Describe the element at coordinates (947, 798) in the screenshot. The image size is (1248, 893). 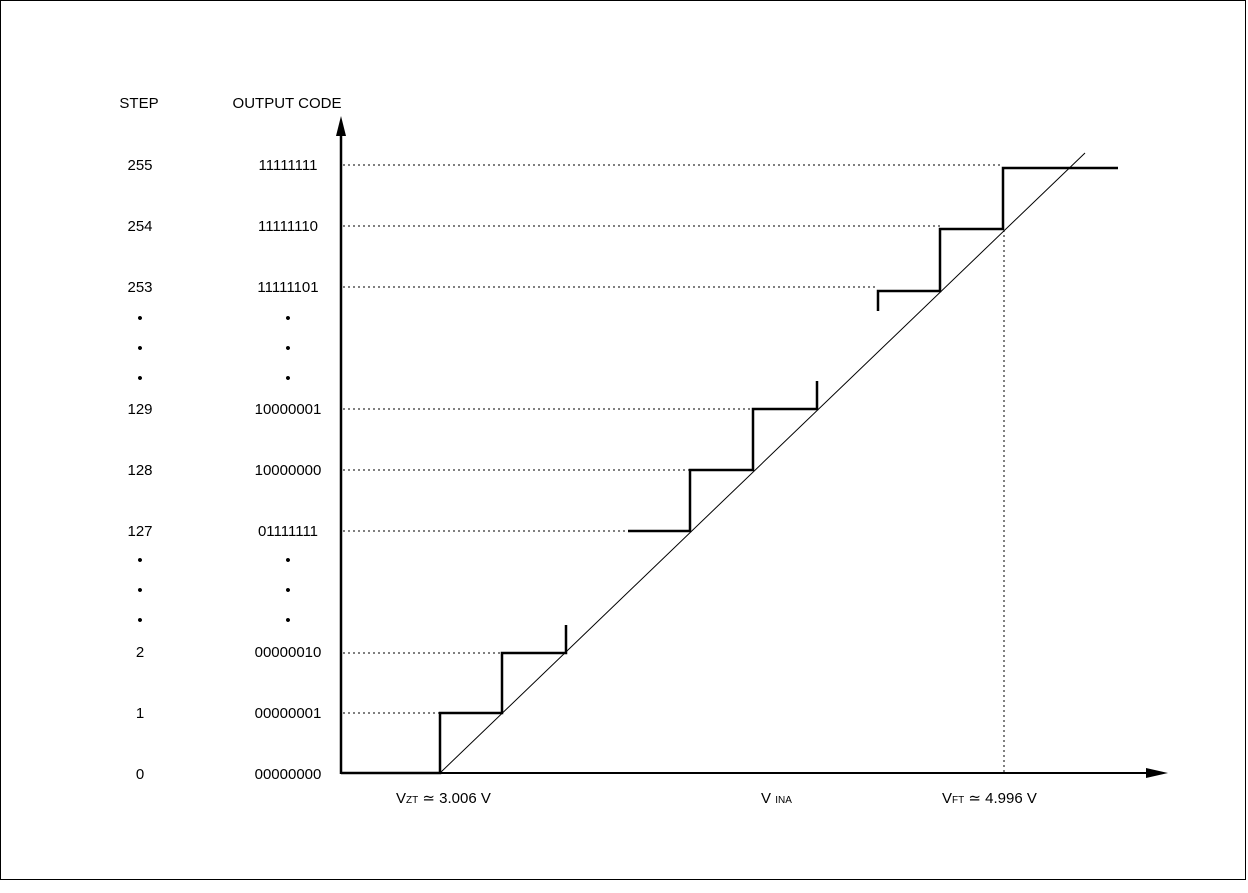
I see `vft-symbol: V` at that location.